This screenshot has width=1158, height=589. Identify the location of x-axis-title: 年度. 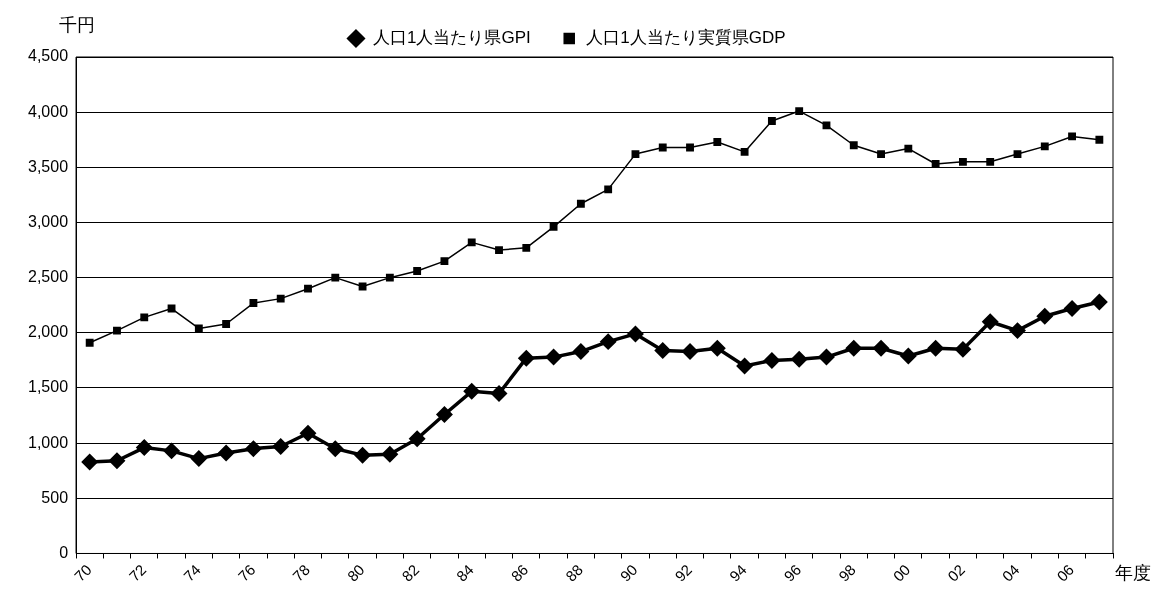
(1133, 572).